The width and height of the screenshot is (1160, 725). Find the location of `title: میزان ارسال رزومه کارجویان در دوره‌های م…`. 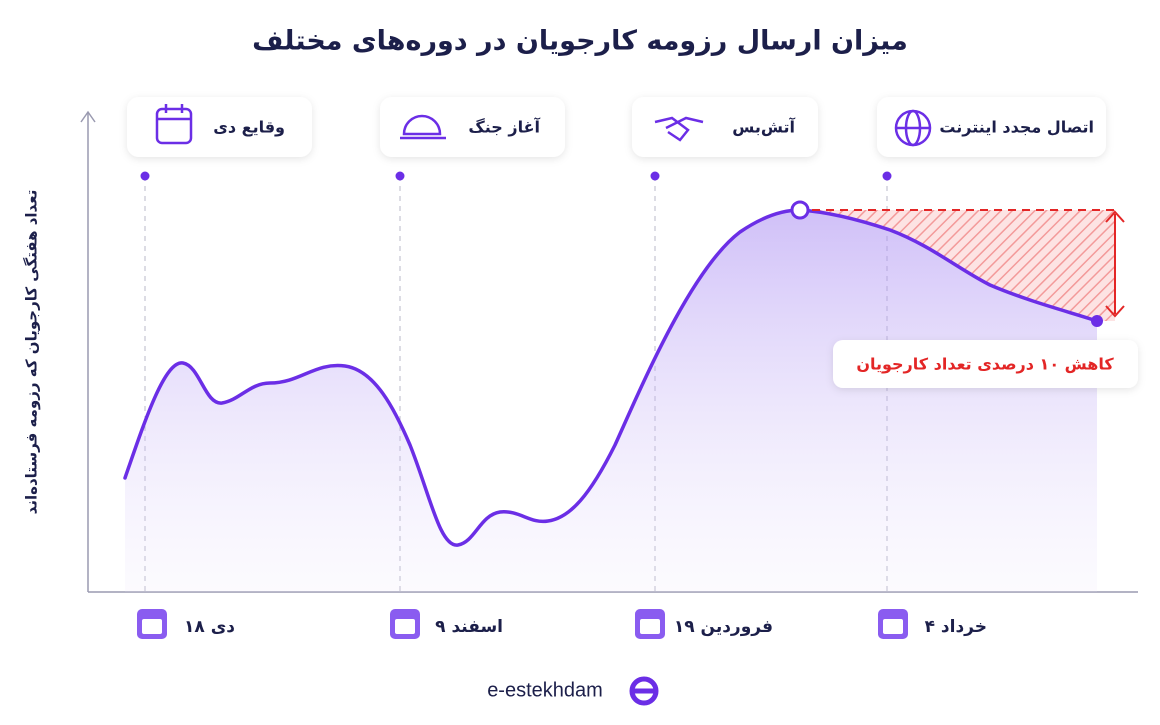

title: میزان ارسال رزومه کارجویان در دوره‌های م… is located at coordinates (580, 41).